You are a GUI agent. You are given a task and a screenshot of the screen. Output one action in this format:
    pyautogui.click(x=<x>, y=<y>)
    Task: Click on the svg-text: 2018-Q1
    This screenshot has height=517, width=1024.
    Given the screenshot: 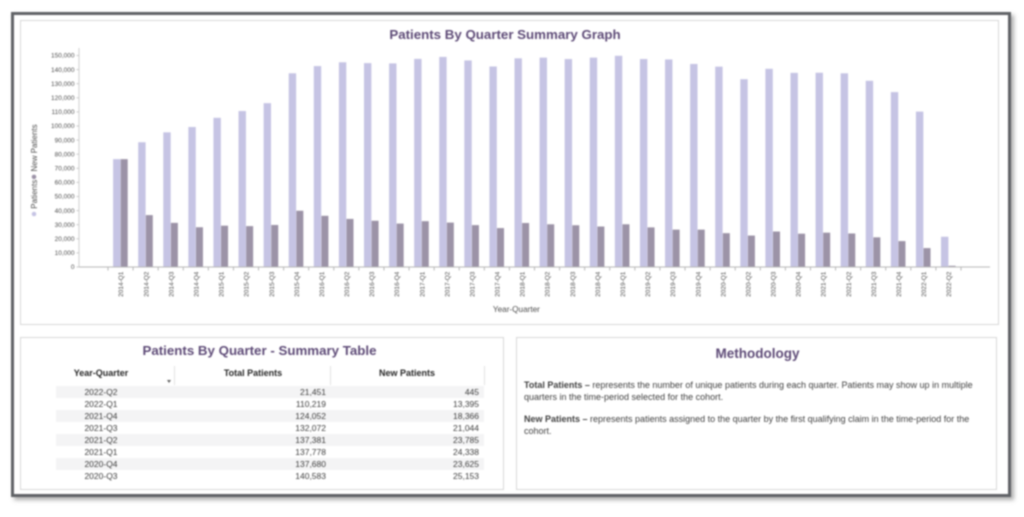 What is the action you would take?
    pyautogui.click(x=523, y=284)
    